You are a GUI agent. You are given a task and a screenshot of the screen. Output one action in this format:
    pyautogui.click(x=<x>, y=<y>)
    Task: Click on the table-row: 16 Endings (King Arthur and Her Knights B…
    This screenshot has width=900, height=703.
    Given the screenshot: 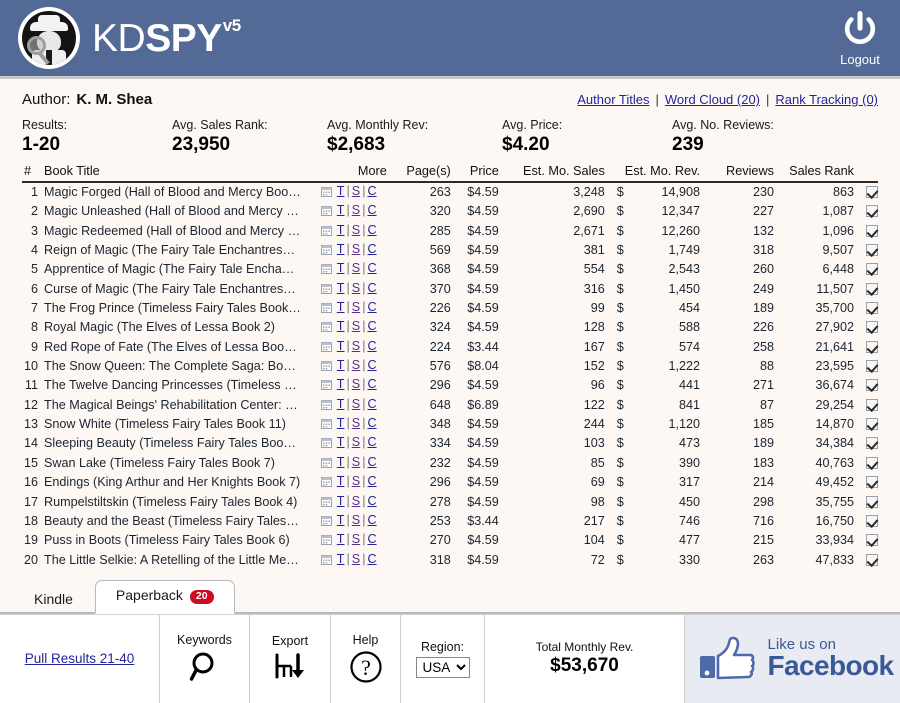 What is the action you would take?
    pyautogui.click(x=450, y=482)
    